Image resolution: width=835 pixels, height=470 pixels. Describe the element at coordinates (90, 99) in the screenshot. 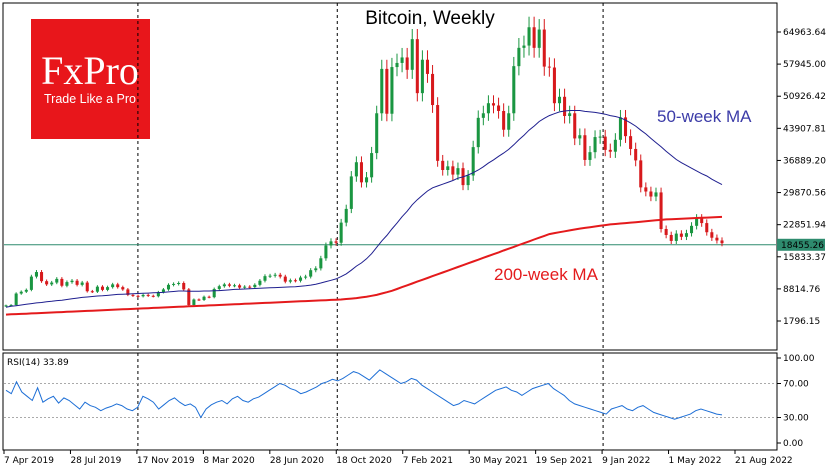

I see `logo-tagline: Trade Like a Pro` at that location.